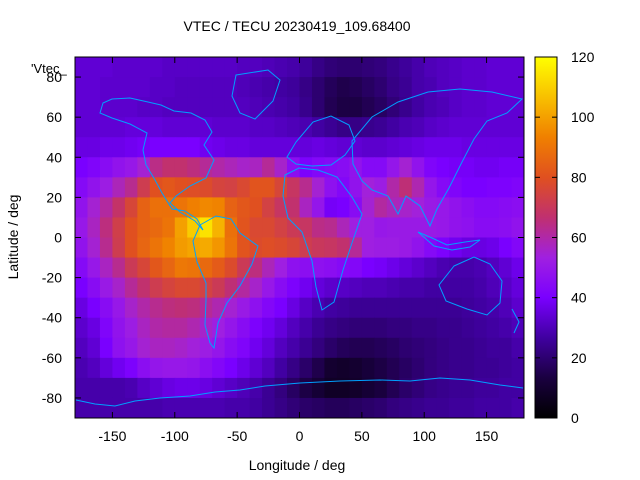  Describe the element at coordinates (449, 241) in the screenshot. I see `coast-indonesia` at that location.